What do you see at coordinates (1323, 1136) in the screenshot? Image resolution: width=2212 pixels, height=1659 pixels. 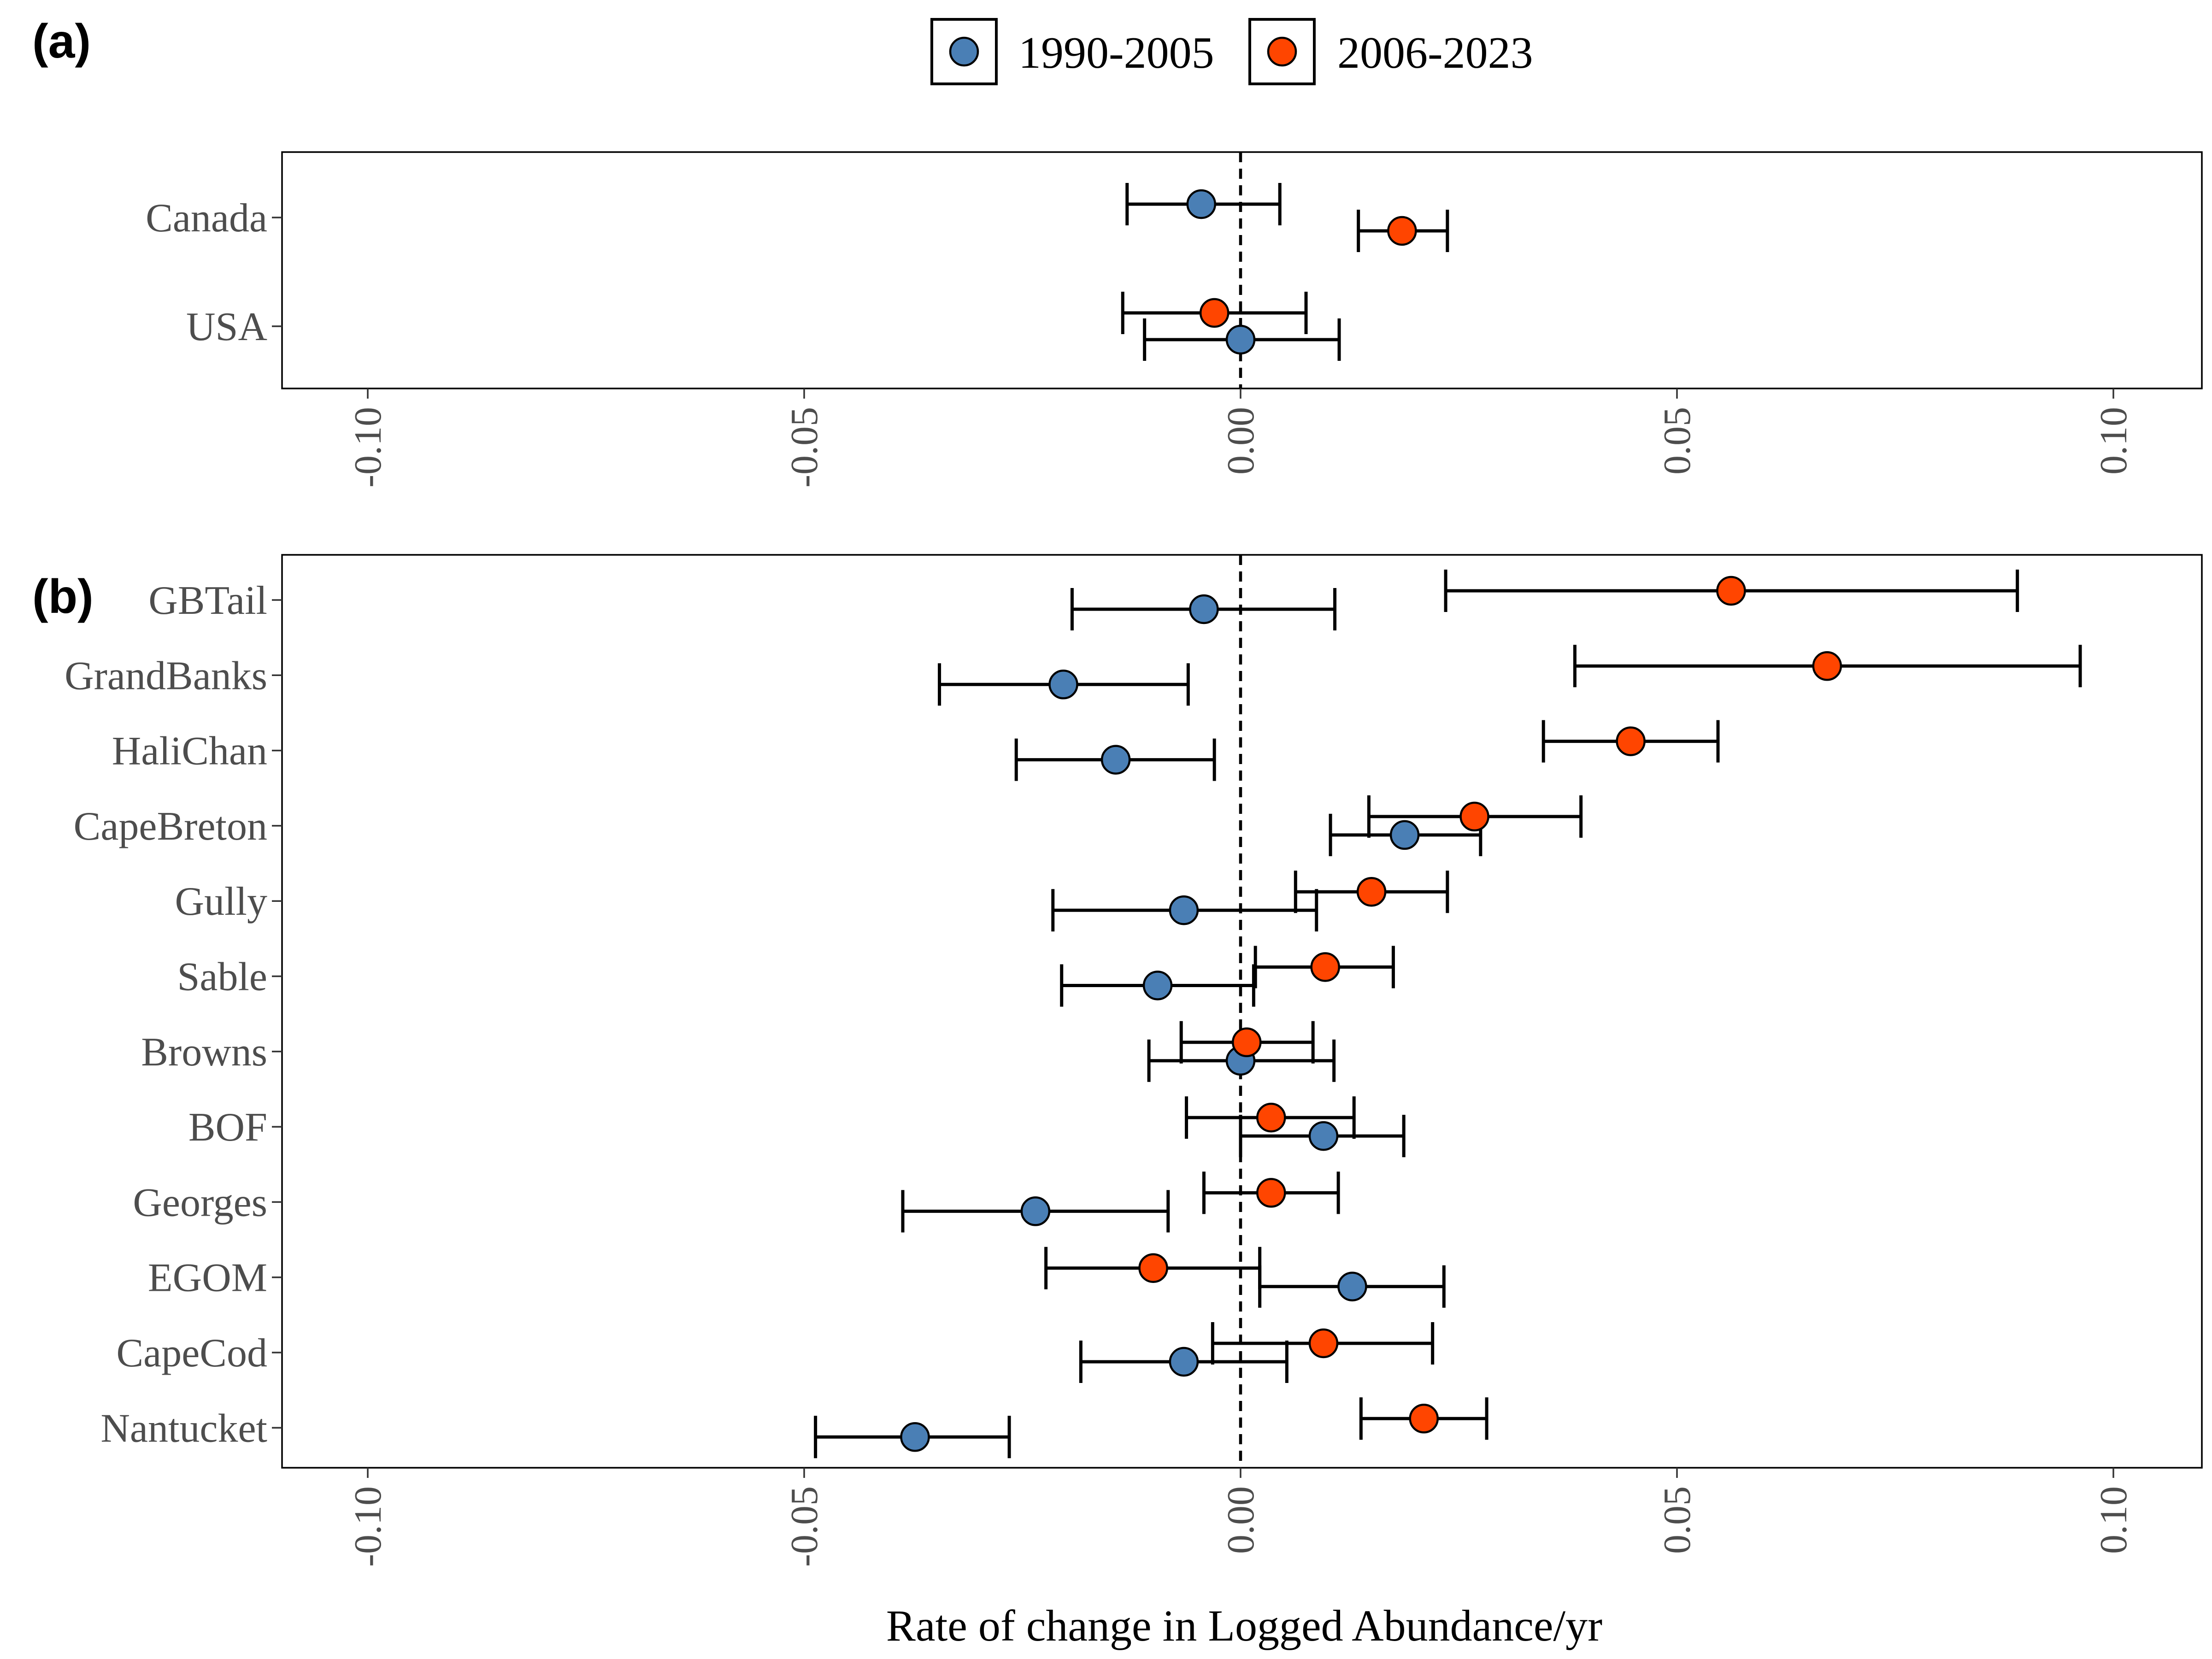 I see `point-b-BOF-1990-2005` at bounding box center [1323, 1136].